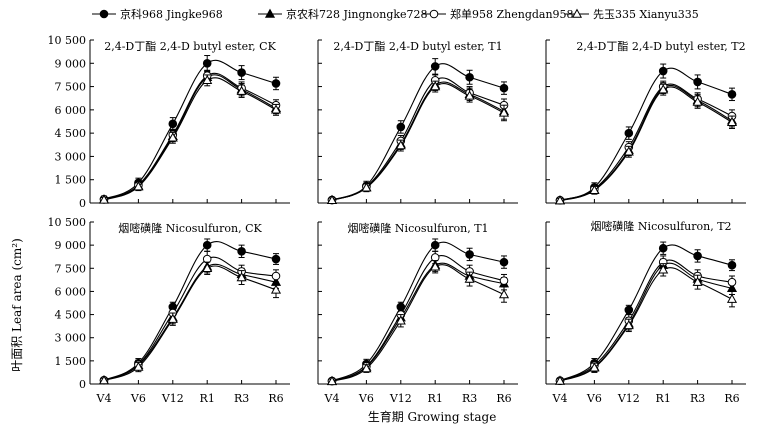 The height and width of the screenshot is (431, 777). Describe the element at coordinates (660, 226) in the screenshot. I see `panel-title: 烟嘧磺隆 Nicosulfuron, T2` at that location.